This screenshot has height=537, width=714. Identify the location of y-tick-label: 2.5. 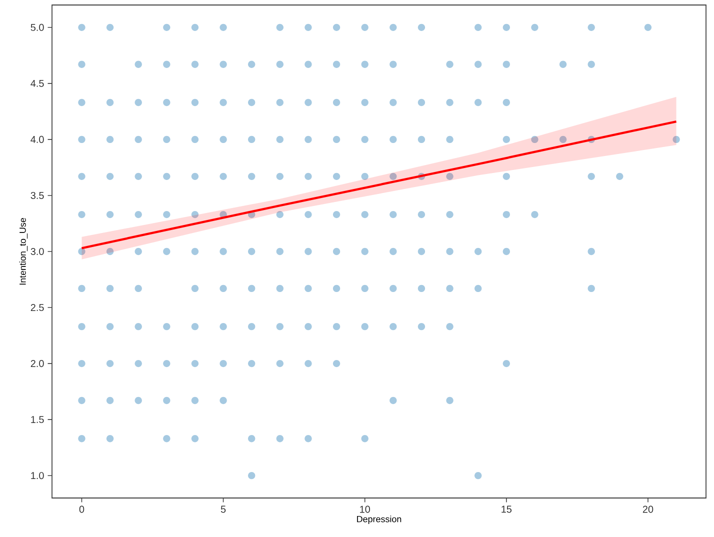
(37, 308).